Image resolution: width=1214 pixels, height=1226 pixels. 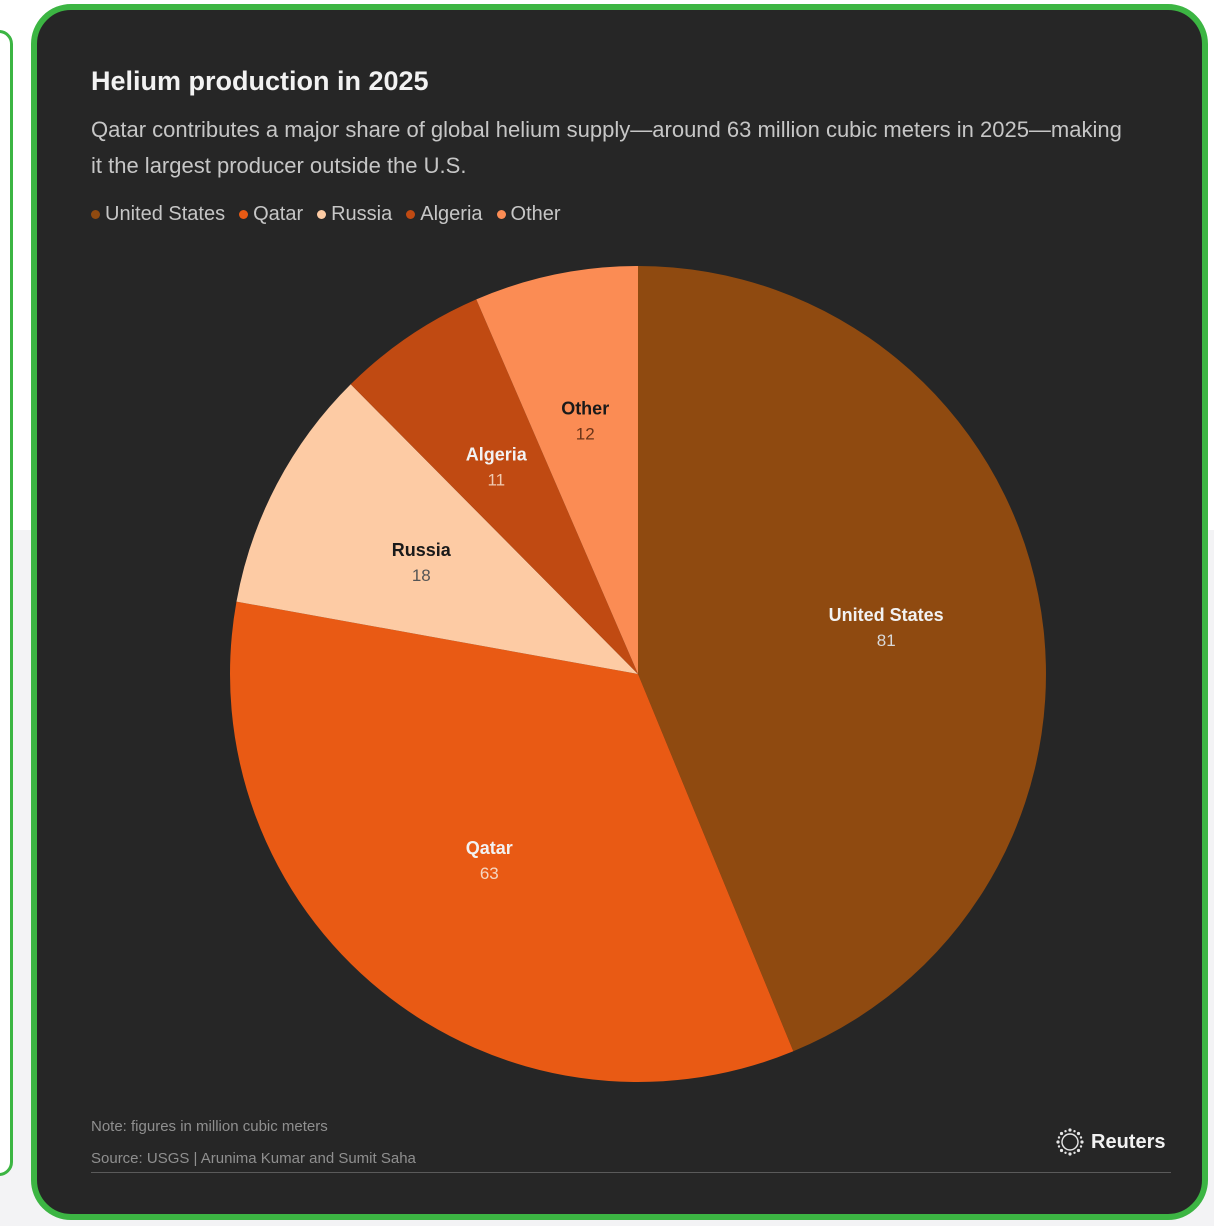 I want to click on slice-label: Algeria, so click(x=497, y=454).